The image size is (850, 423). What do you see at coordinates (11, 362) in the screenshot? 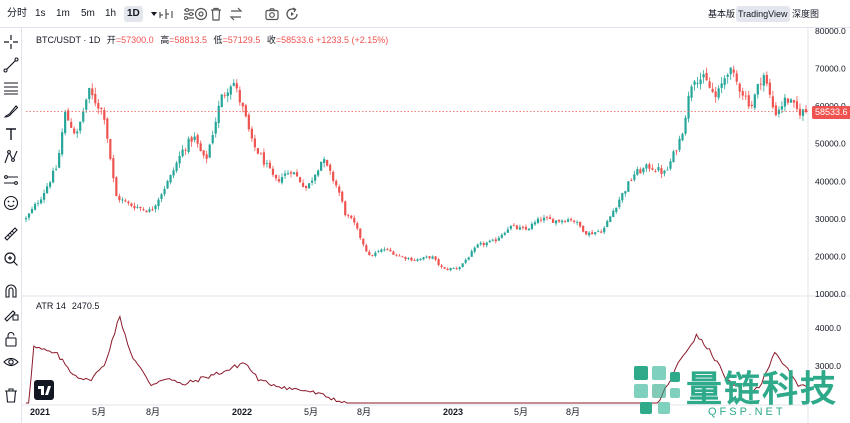
I see `eye-icon` at bounding box center [11, 362].